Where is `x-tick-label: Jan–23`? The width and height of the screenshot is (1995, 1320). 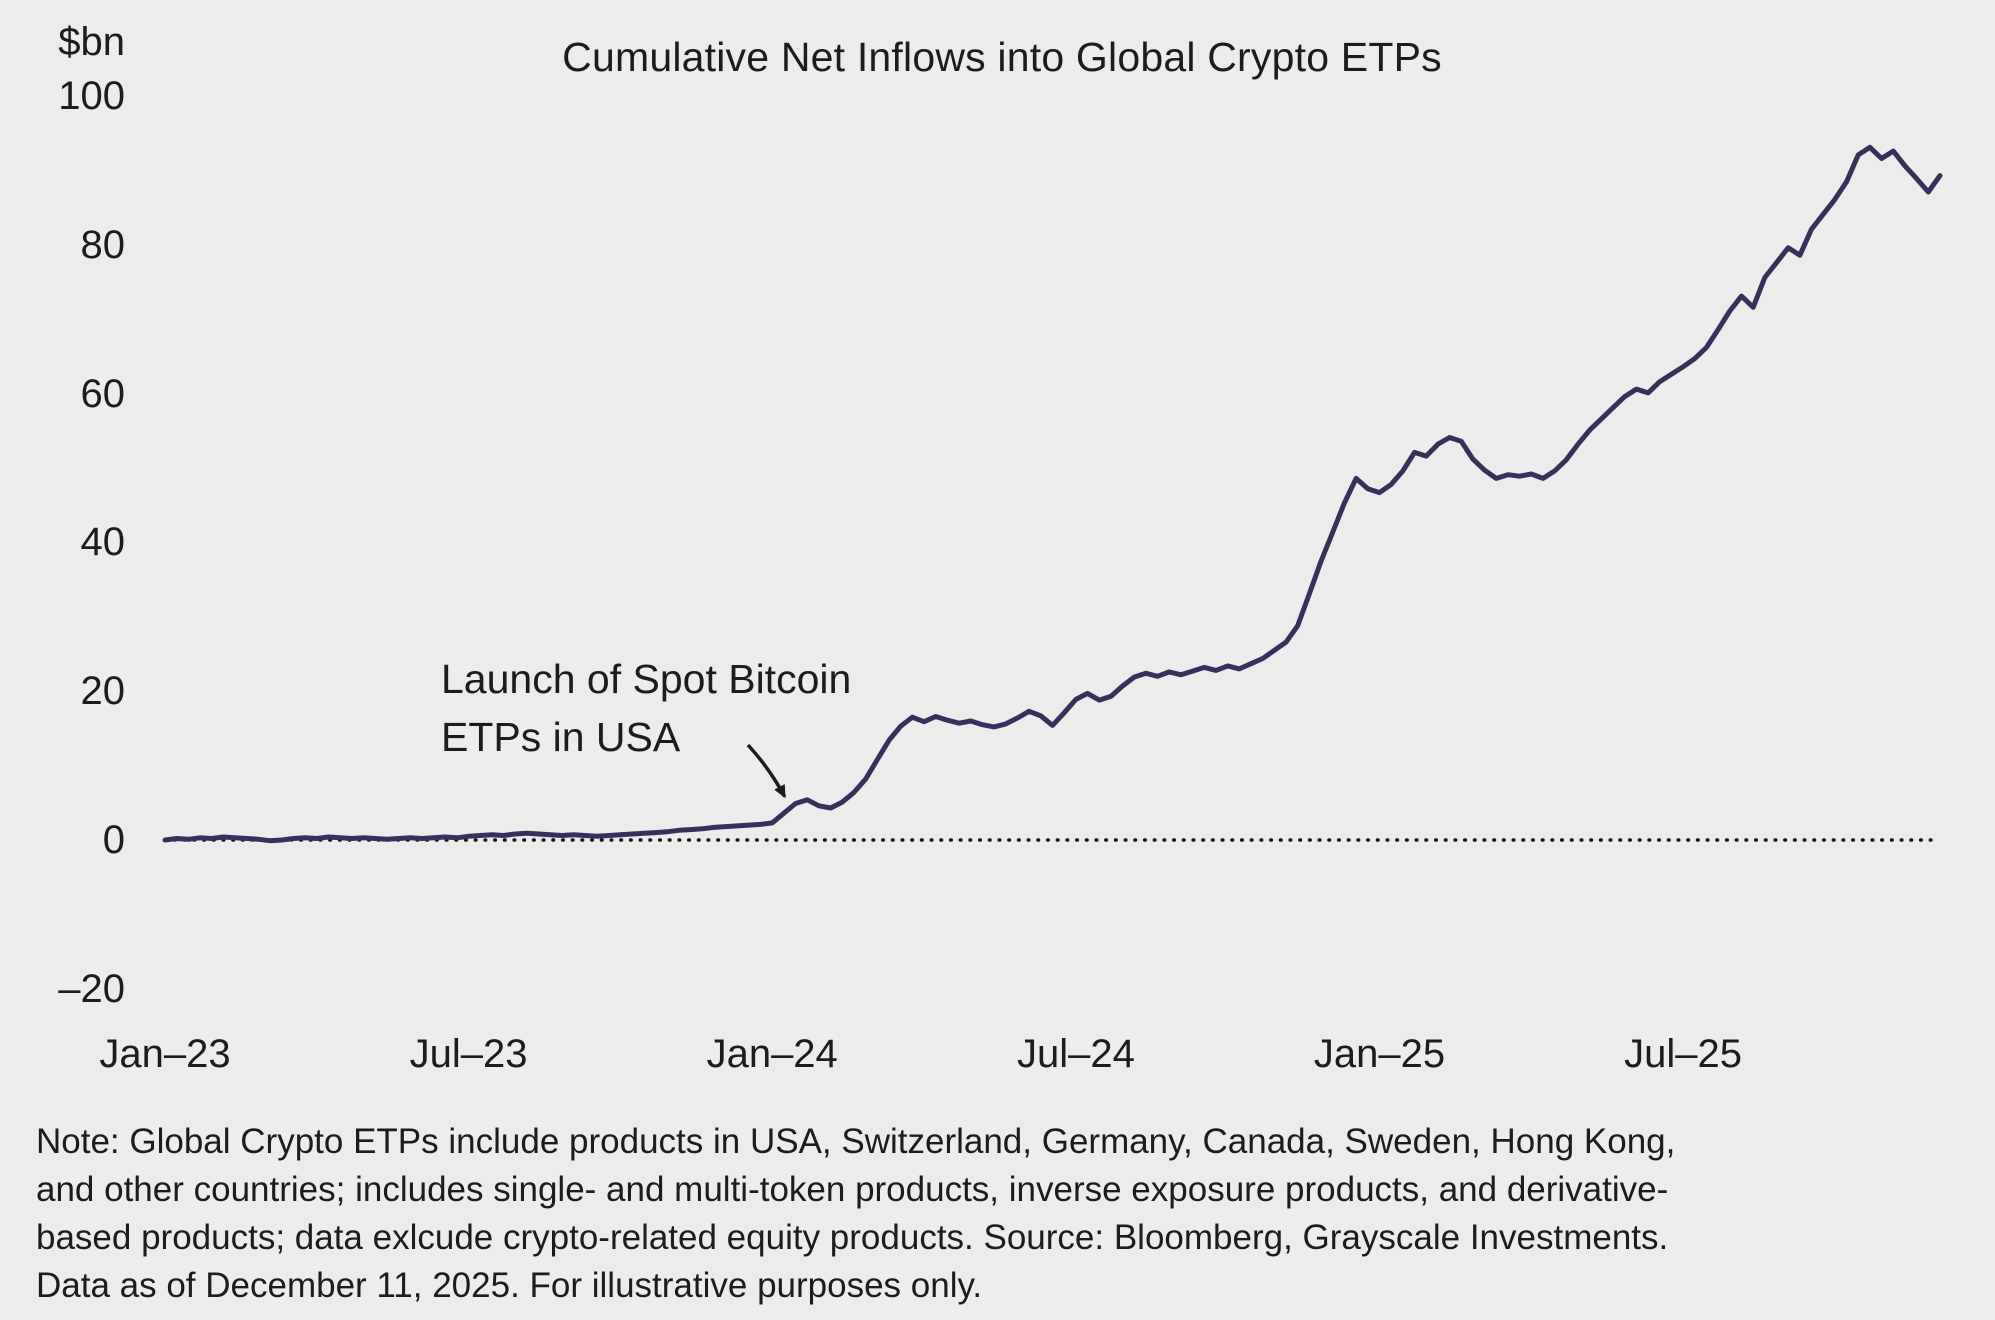 x-tick-label: Jan–23 is located at coordinates (165, 1054).